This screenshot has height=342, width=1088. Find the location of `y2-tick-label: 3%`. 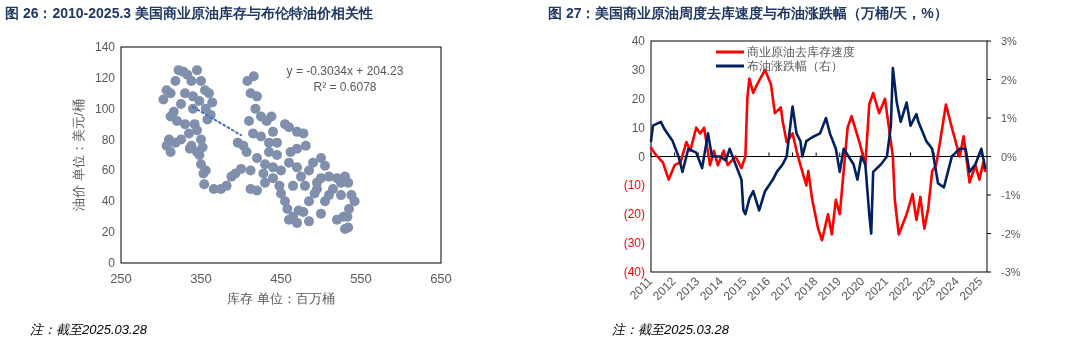

y2-tick-label: 3% is located at coordinates (1009, 41).